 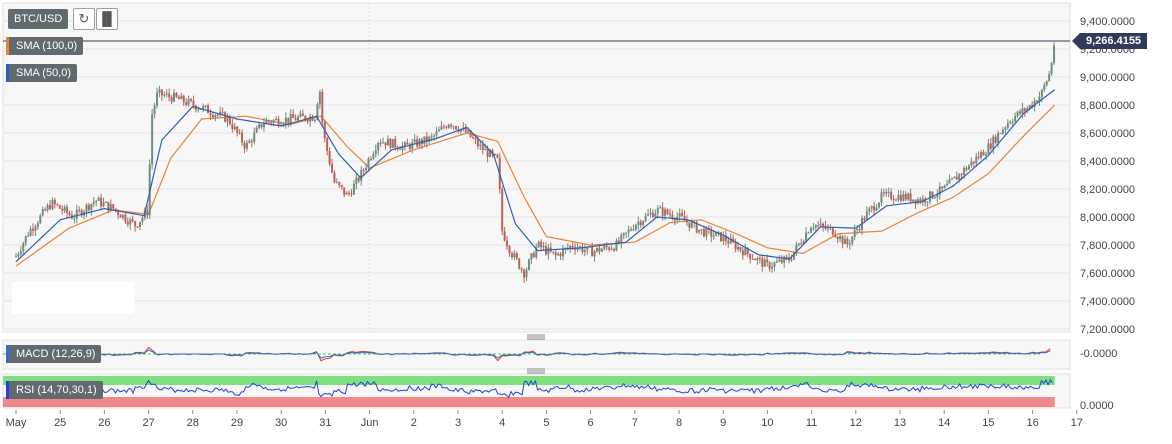 I want to click on macd-chip: MACD (12,26,9), so click(x=54, y=354).